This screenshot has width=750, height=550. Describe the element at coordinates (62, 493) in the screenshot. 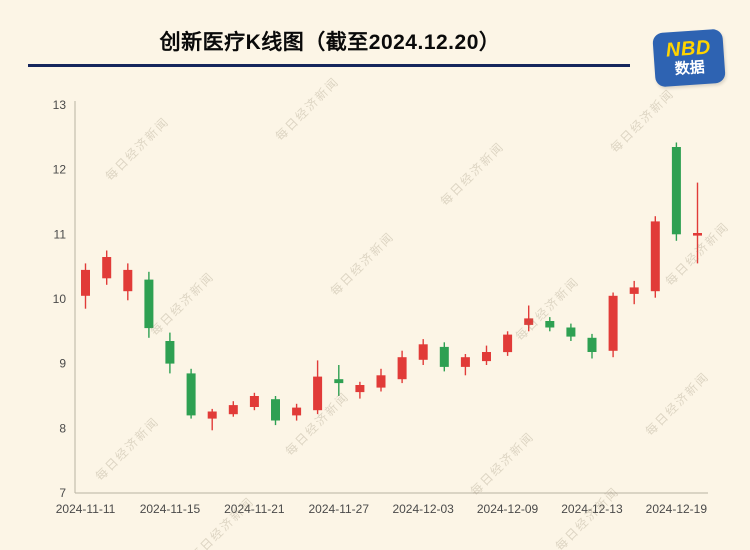

I see `svg-text: 7` at that location.